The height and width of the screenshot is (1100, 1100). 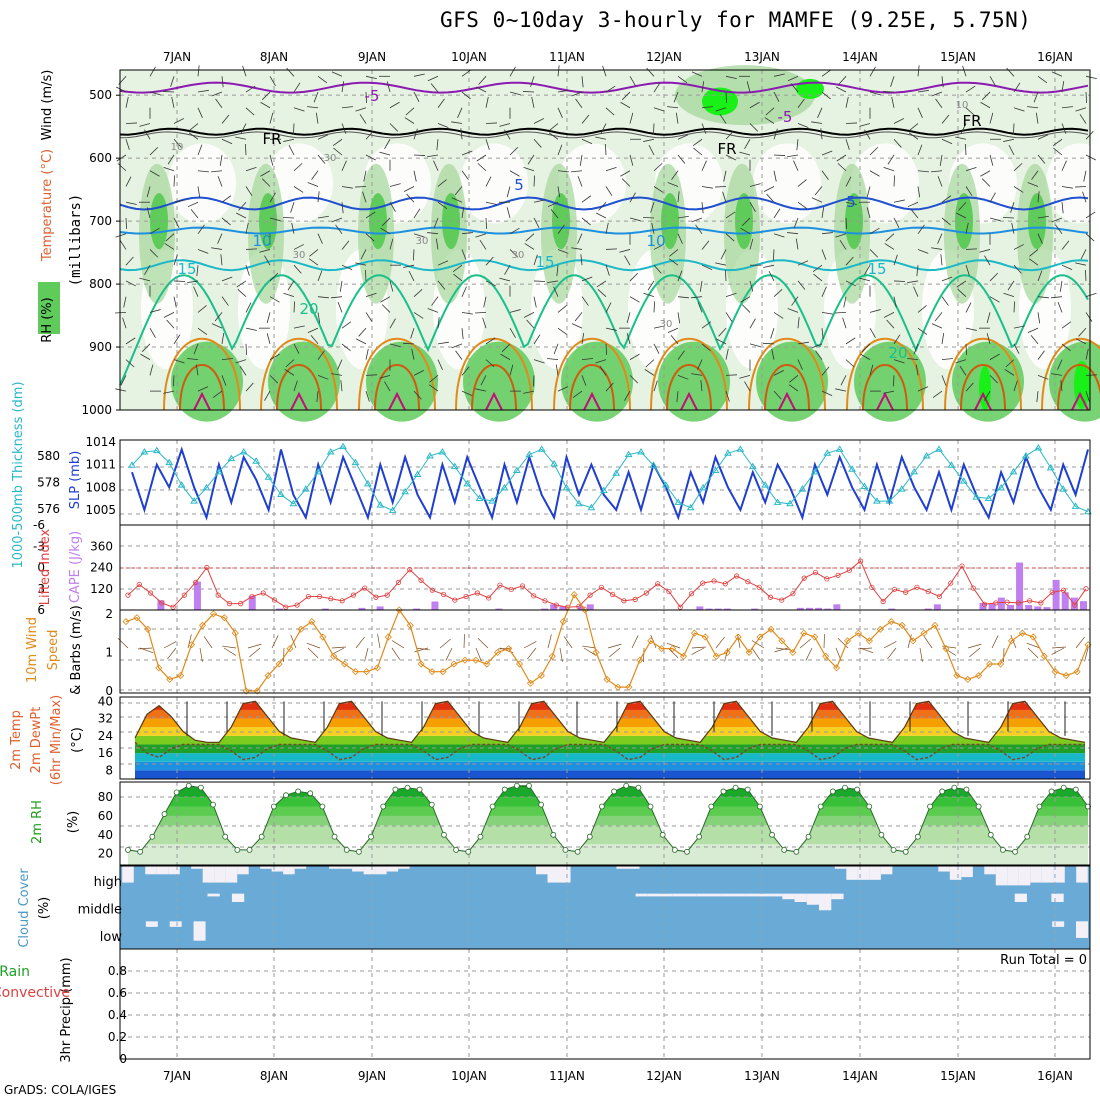 What do you see at coordinates (690, 895) in the screenshot?
I see `cloud-middle-bar` at bounding box center [690, 895].